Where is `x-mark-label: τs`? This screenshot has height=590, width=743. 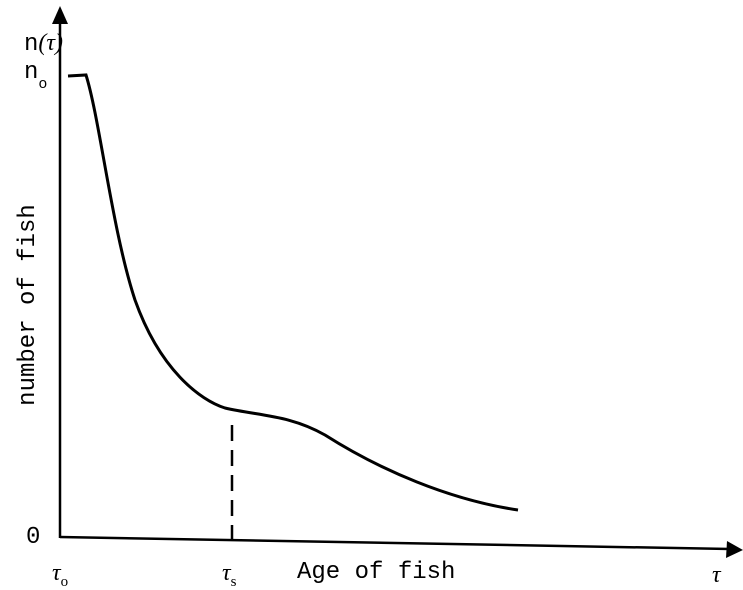
x-mark-label: τs is located at coordinates (229, 575).